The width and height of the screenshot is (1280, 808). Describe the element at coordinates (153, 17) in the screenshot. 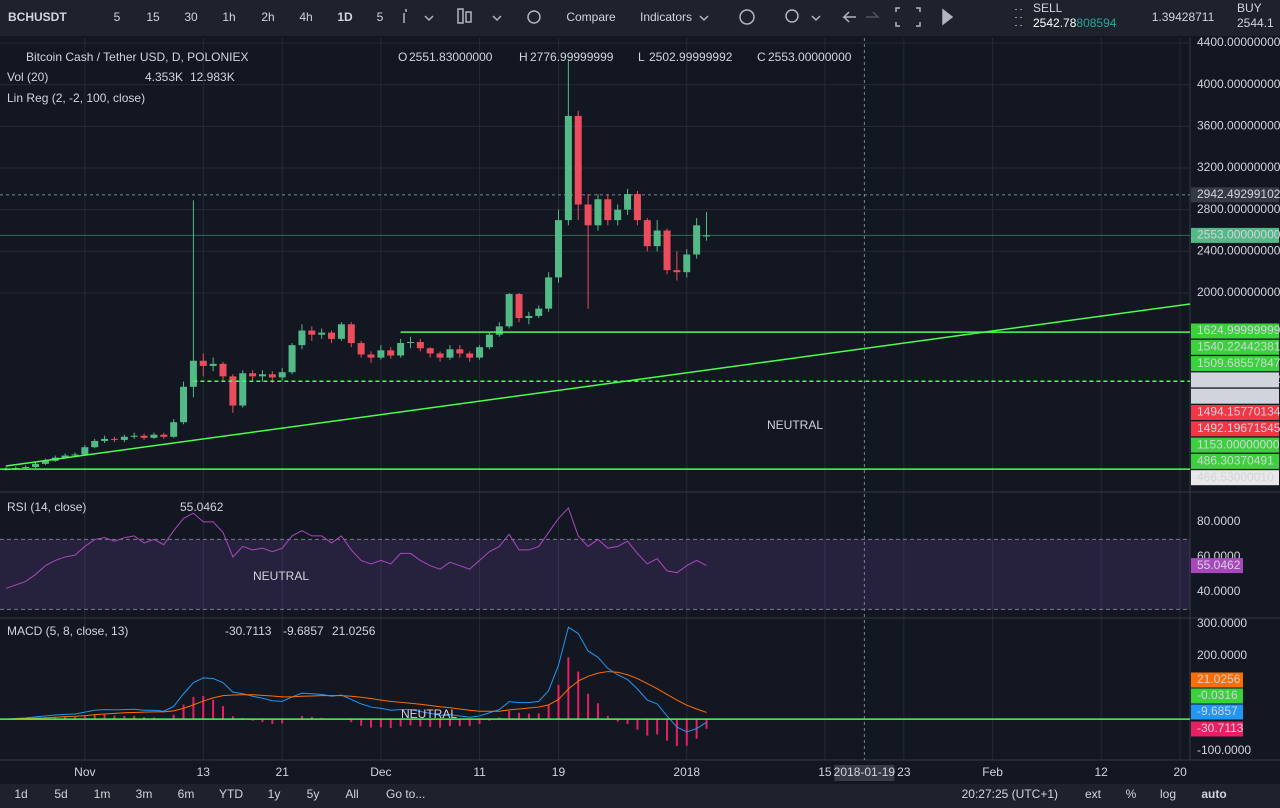

I see `interval-button: 15` at that location.